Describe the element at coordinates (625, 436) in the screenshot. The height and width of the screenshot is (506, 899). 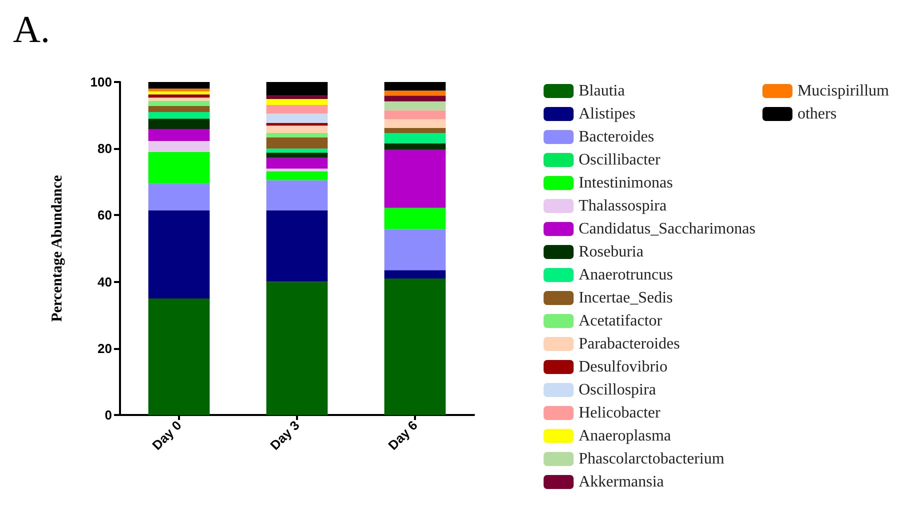
I see `legend-label: Anaeroplasma` at that location.